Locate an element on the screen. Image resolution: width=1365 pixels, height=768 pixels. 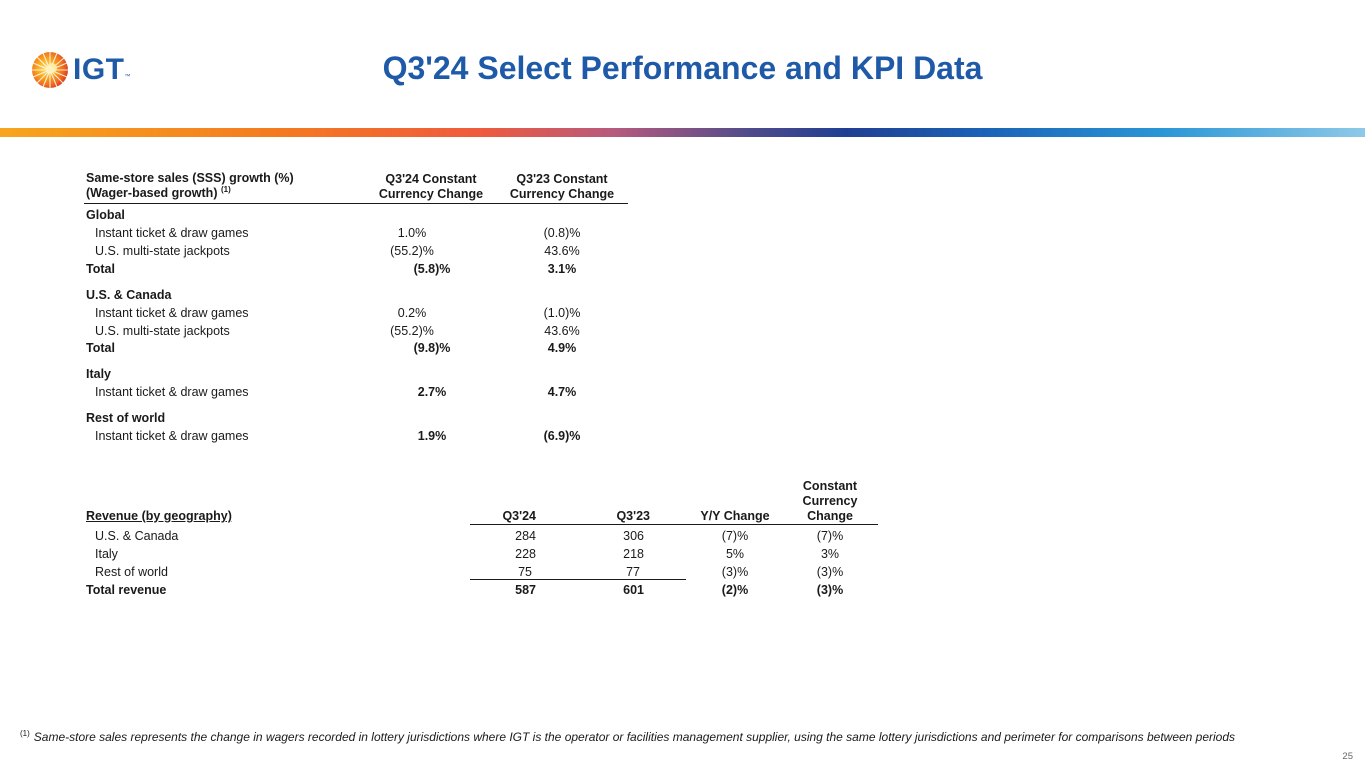
revenue-row-q324: 284 is located at coordinates (525, 536).